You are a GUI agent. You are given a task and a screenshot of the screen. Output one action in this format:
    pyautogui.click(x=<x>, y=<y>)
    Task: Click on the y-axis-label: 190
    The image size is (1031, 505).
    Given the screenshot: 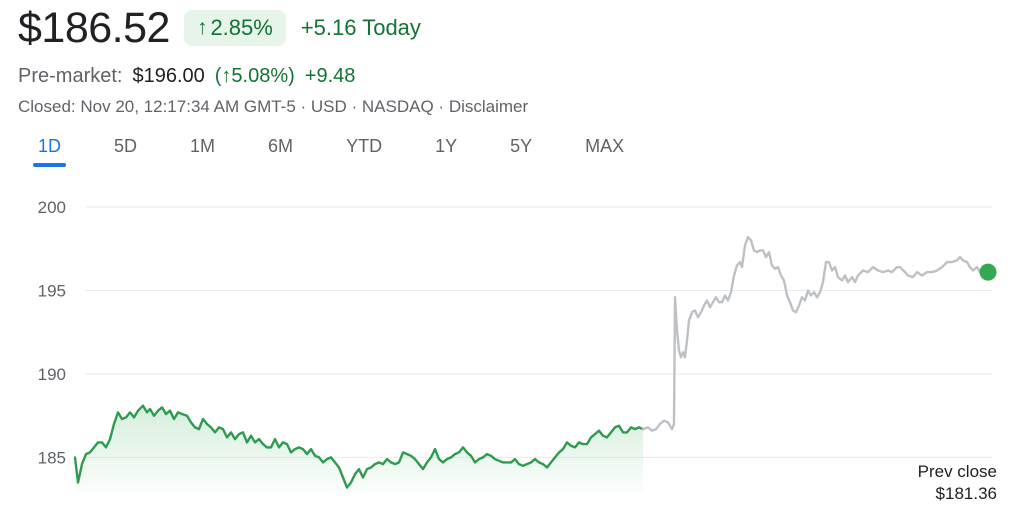 What is the action you would take?
    pyautogui.click(x=52, y=374)
    